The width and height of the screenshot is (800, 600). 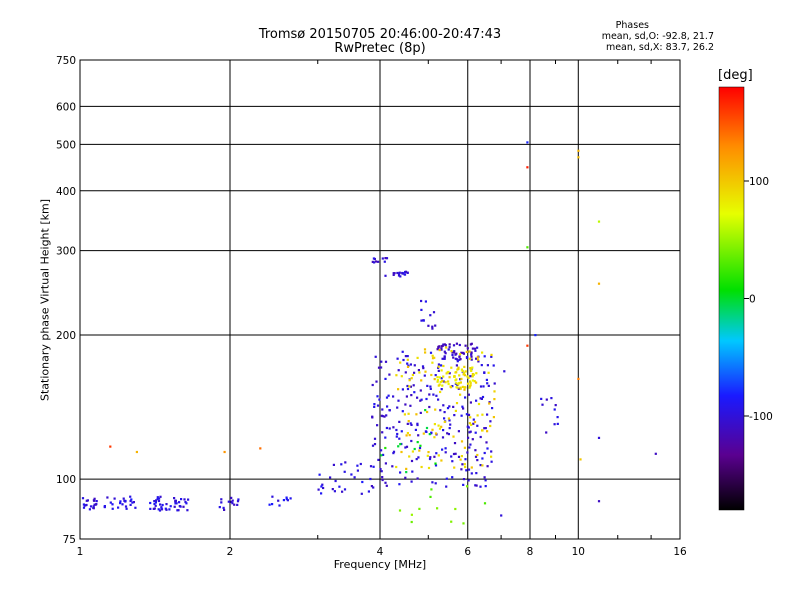 I want to click on y-tick-label: 300, so click(x=66, y=252).